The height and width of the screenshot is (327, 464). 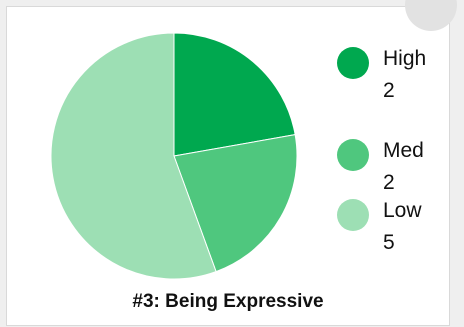 I want to click on legend-value-high: 2, so click(x=389, y=90).